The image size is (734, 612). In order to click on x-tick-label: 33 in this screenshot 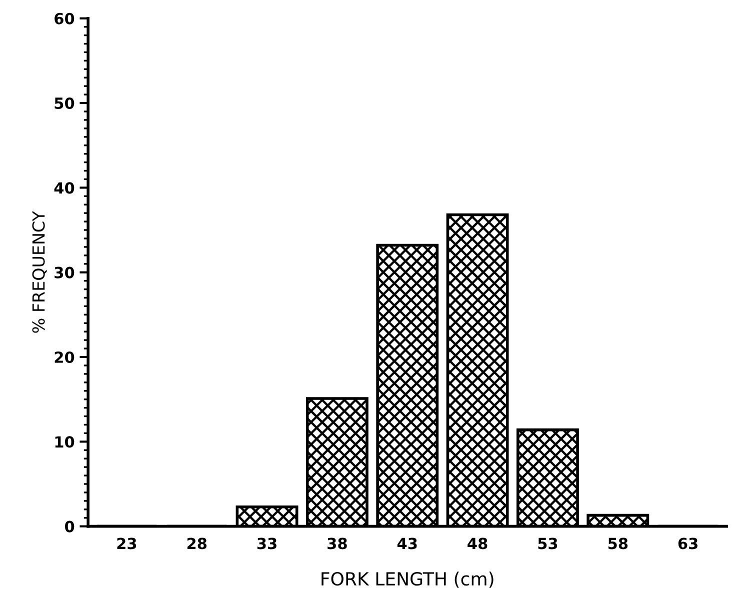, I will do `click(266, 544)`.